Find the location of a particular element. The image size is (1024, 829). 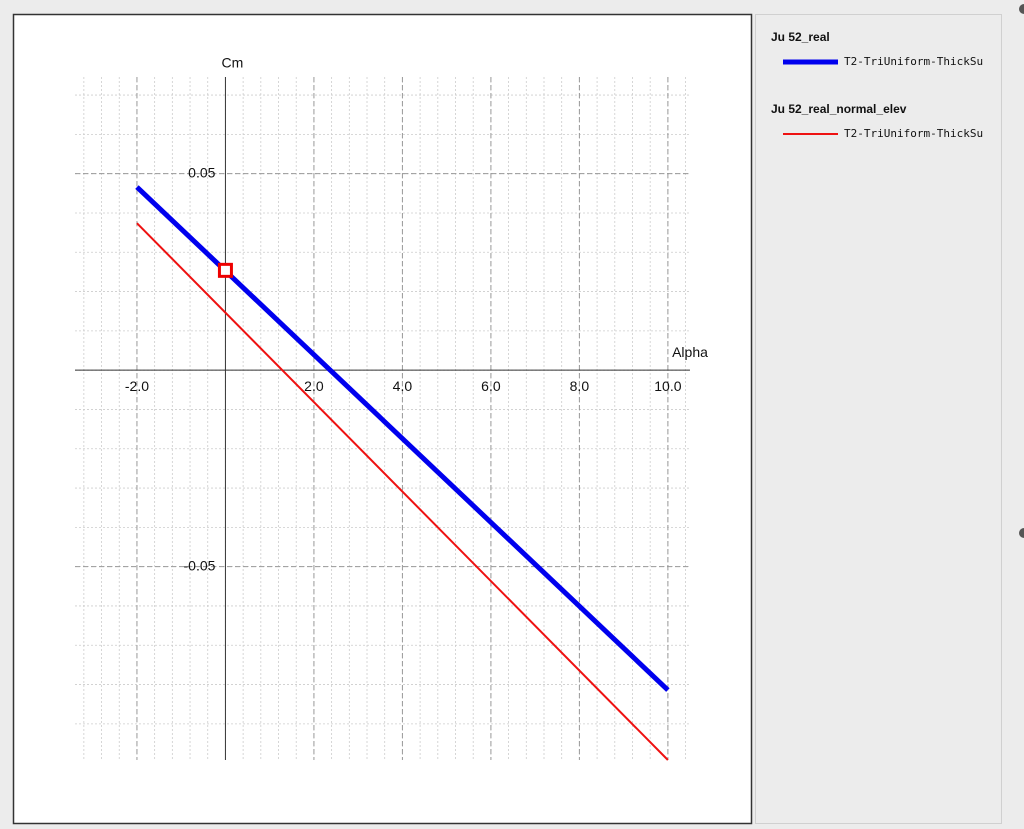

legend-group-title: Ju 52_real is located at coordinates (800, 37).